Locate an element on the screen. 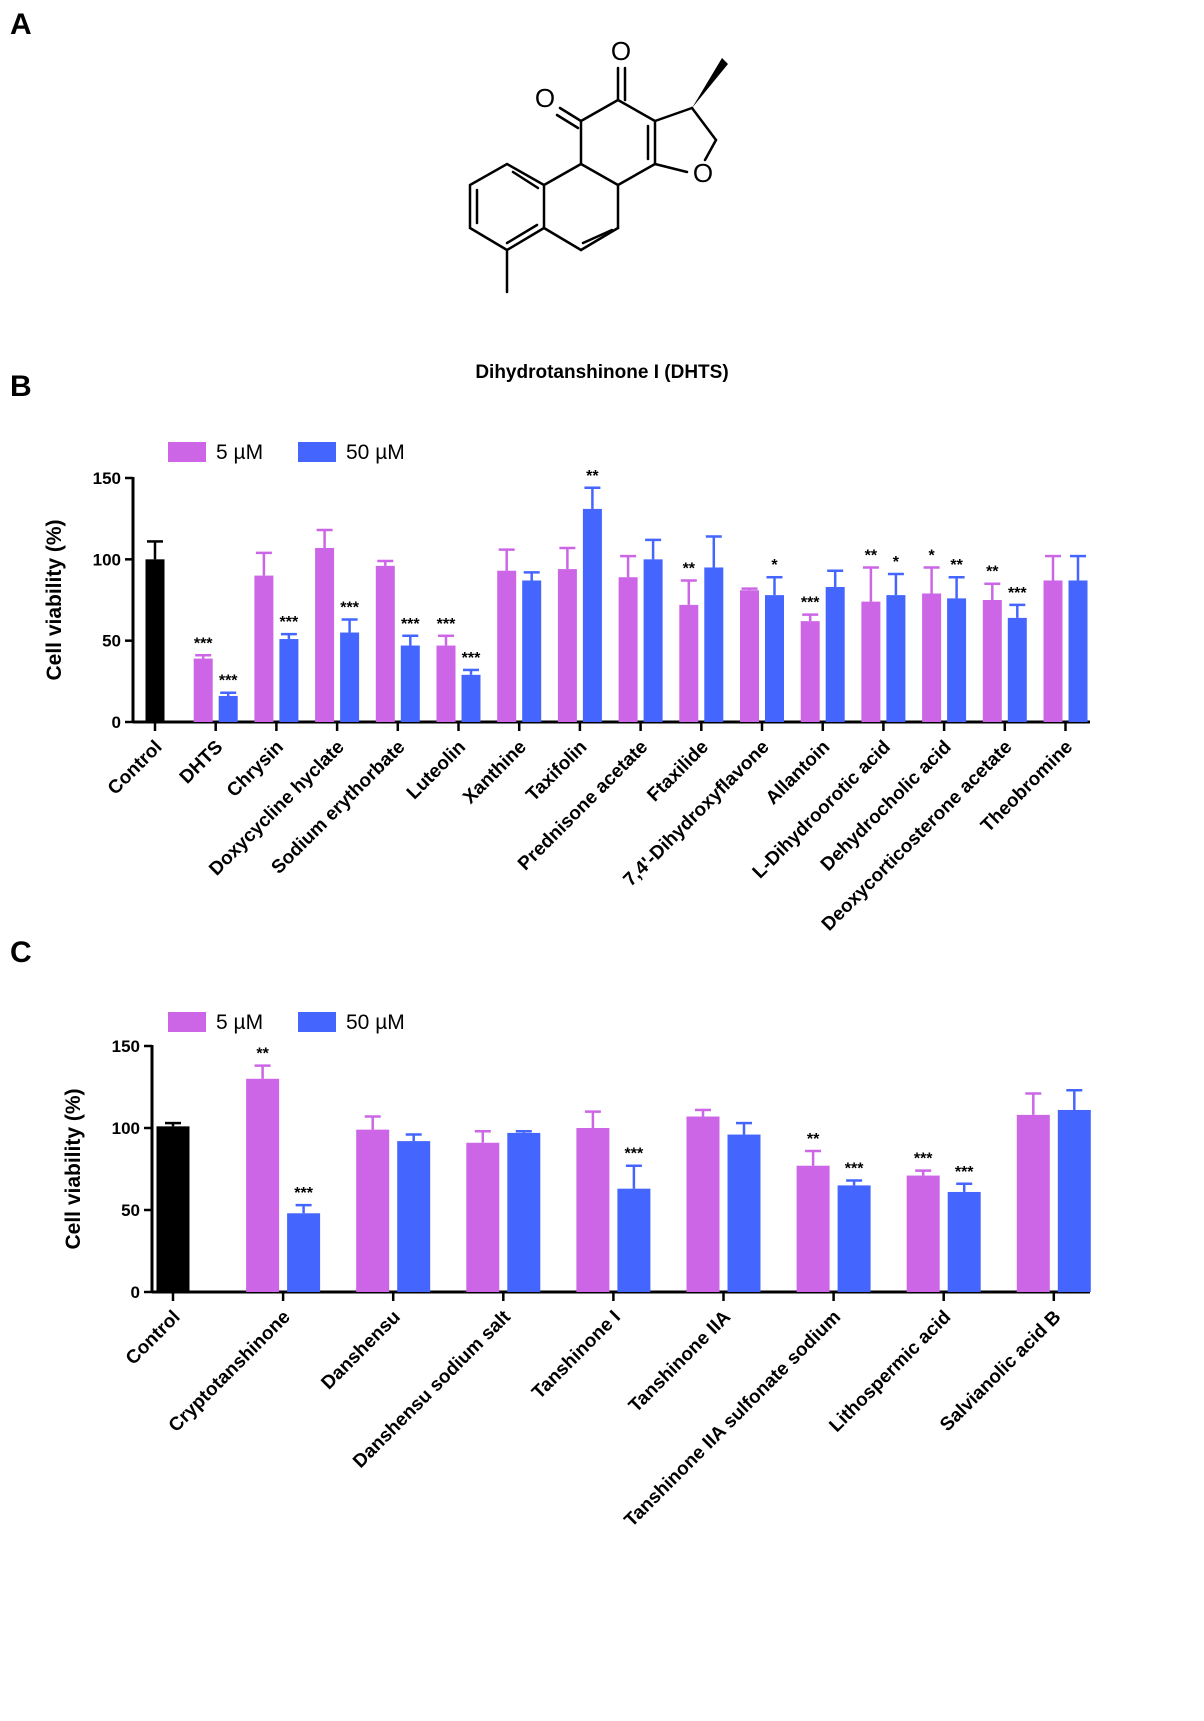 The height and width of the screenshot is (1721, 1204). carbonyl-oxygen-1: O is located at coordinates (545, 98).